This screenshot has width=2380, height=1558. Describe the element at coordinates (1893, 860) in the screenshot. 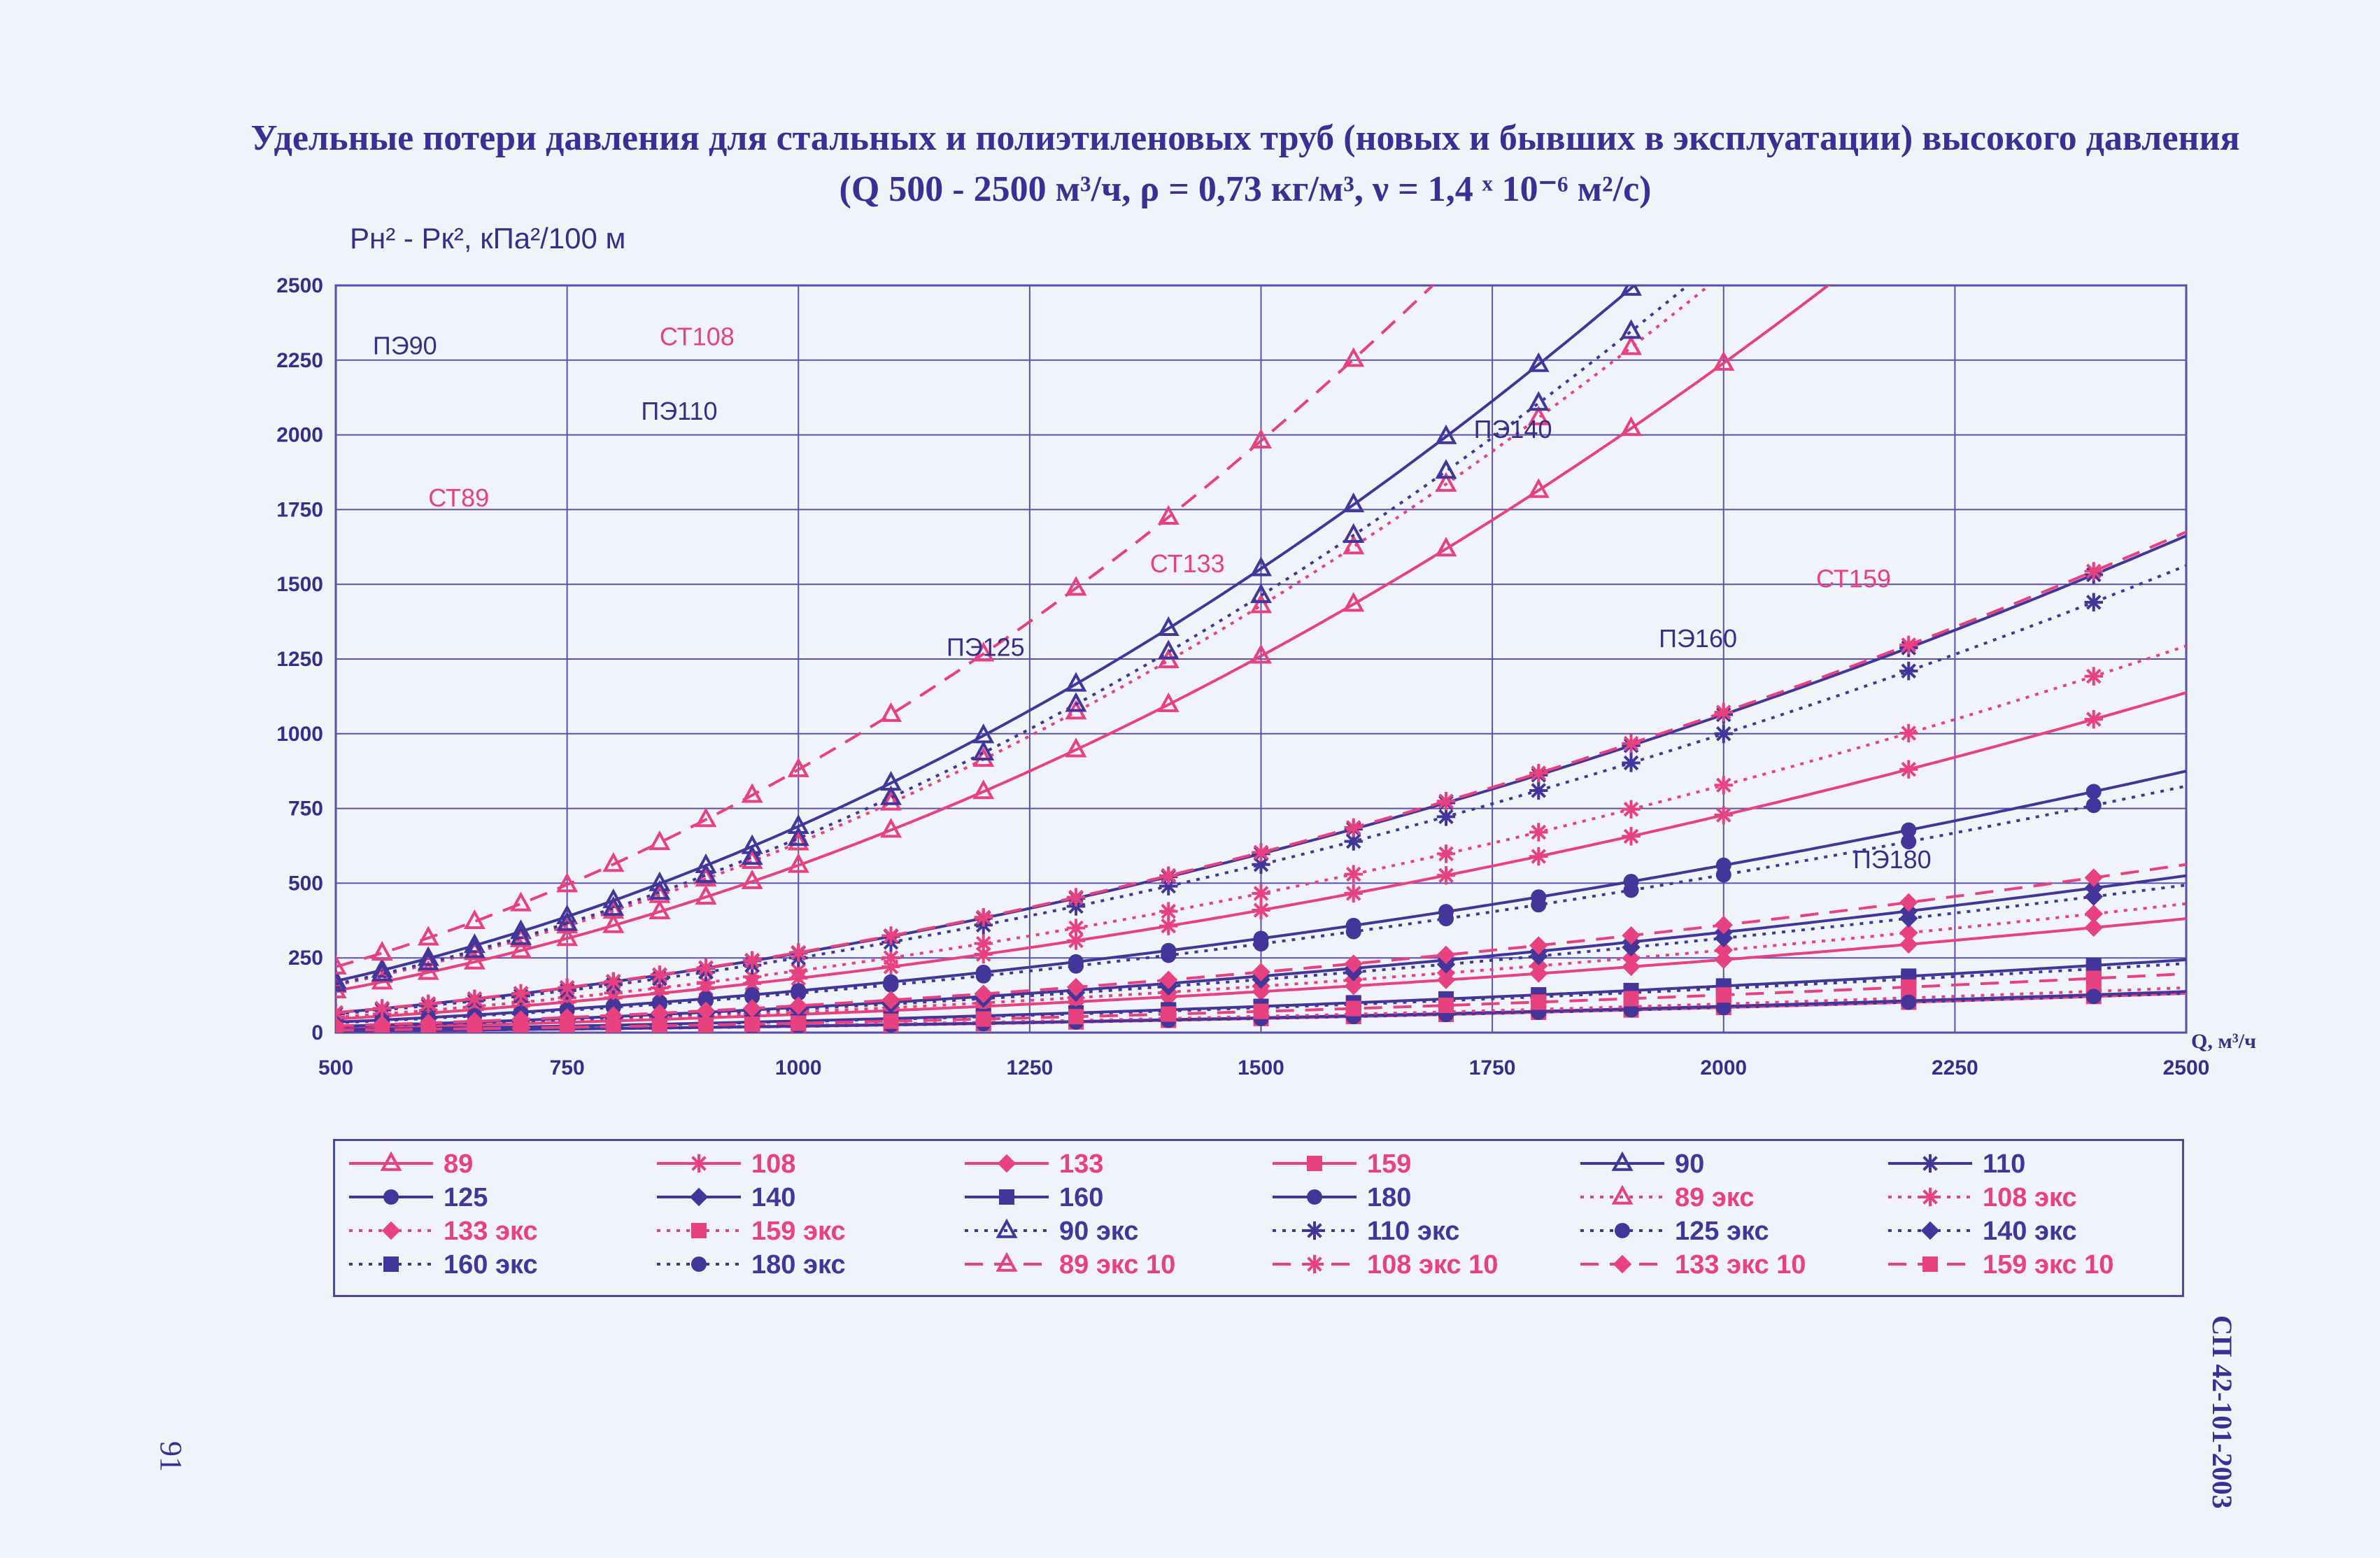

I see `curve-label: ПЭ180` at that location.